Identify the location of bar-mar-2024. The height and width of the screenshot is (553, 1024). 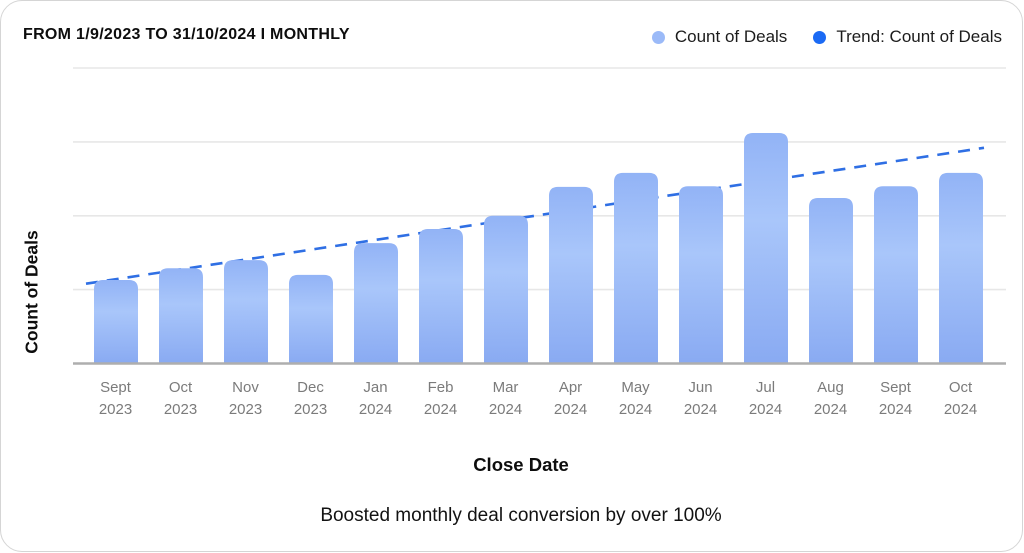
(506, 289).